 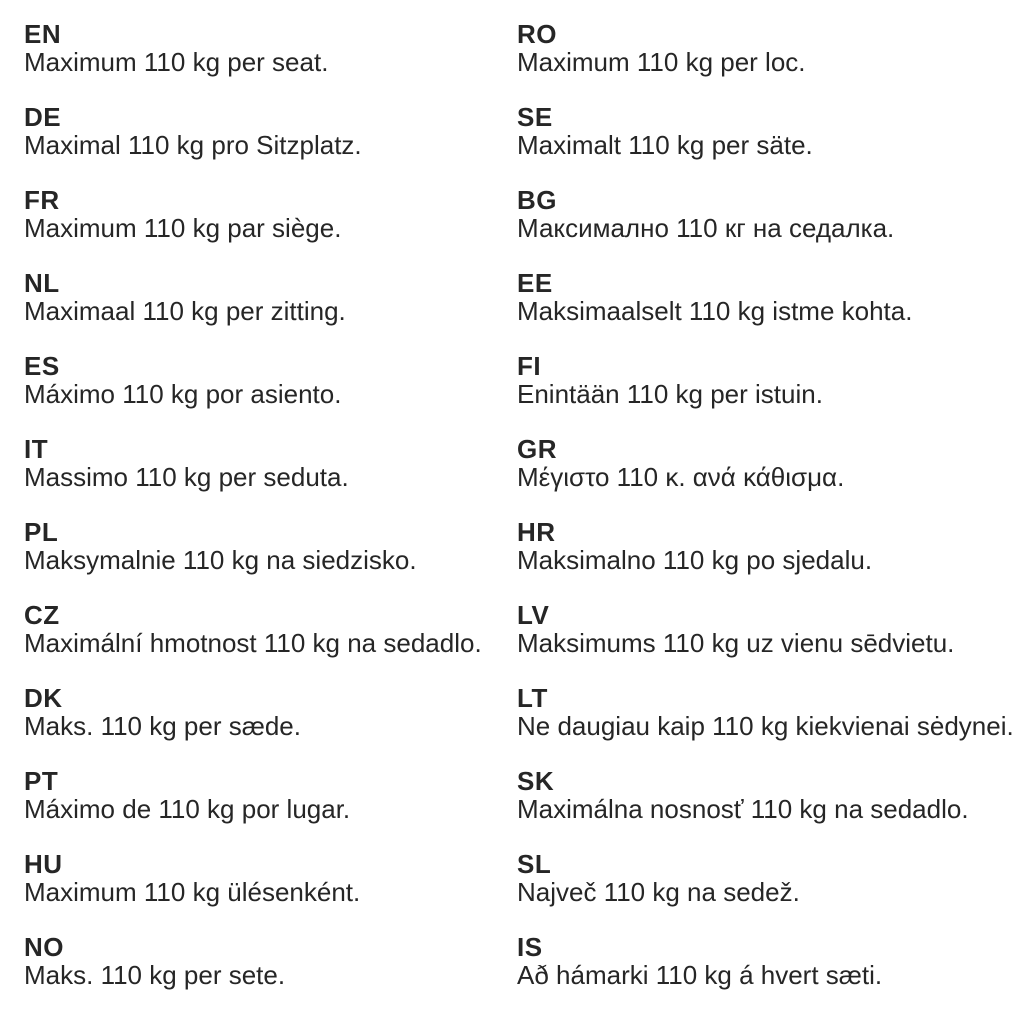 What do you see at coordinates (695, 560) in the screenshot?
I see `translation-text: Maksimalno 110 kg po sjedalu.` at bounding box center [695, 560].